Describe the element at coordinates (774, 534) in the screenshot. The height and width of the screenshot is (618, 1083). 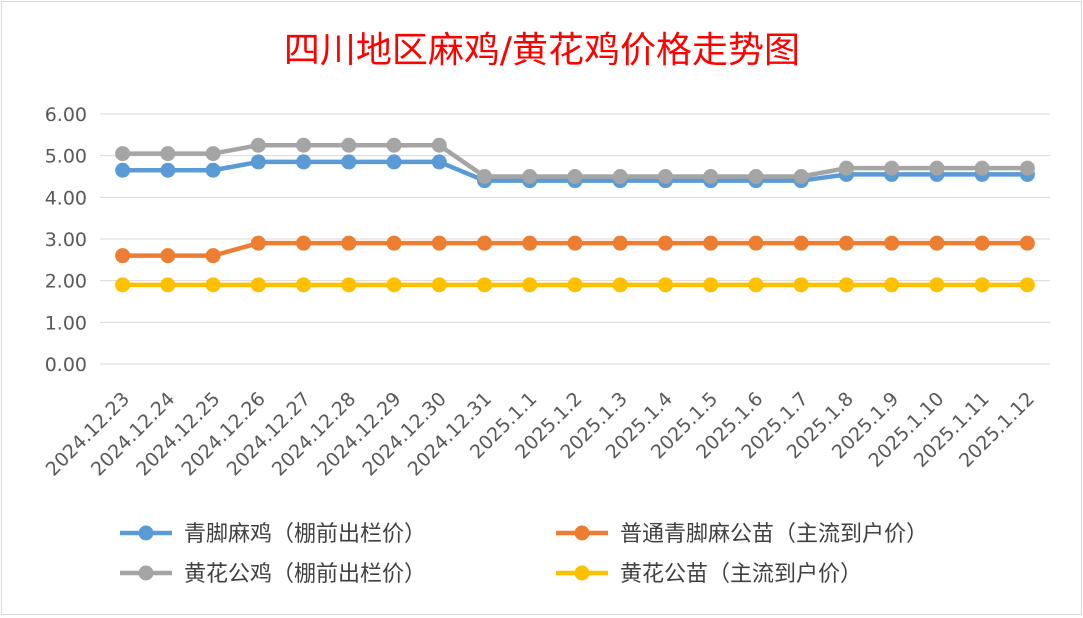
I see `legend-label: 普通青脚麻公苗（主流到户价）` at that location.